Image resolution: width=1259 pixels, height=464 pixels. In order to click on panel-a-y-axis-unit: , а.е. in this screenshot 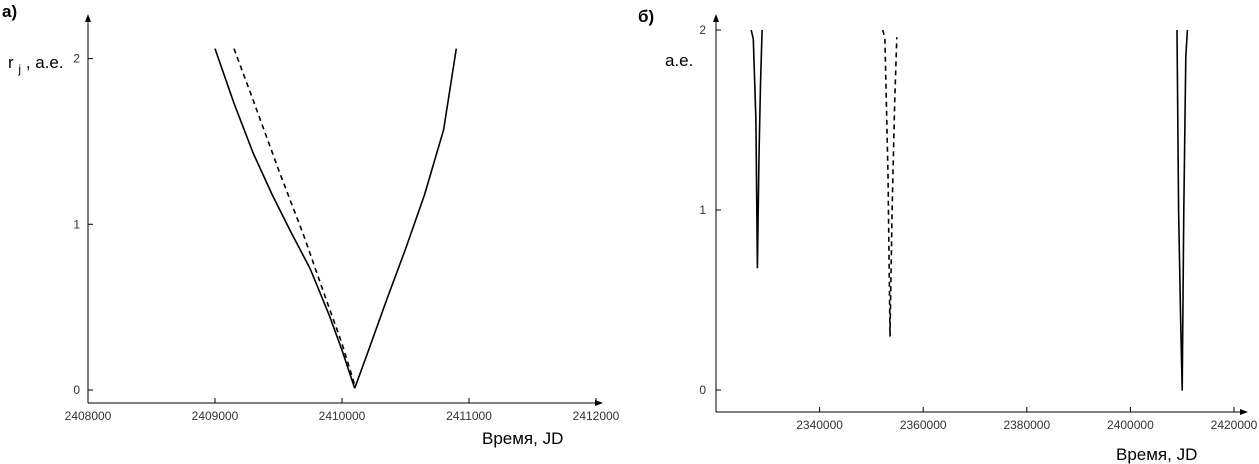, I will do `click(45, 62)`.